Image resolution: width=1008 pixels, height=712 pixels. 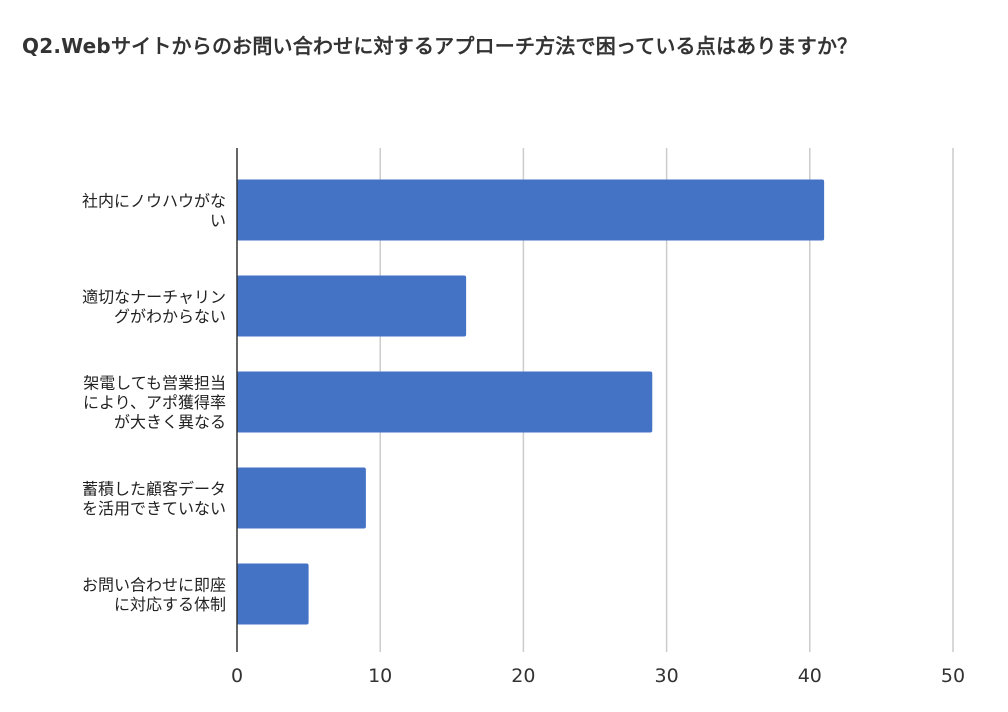 I want to click on category-label-1-line-1: グがわからない, so click(x=170, y=316).